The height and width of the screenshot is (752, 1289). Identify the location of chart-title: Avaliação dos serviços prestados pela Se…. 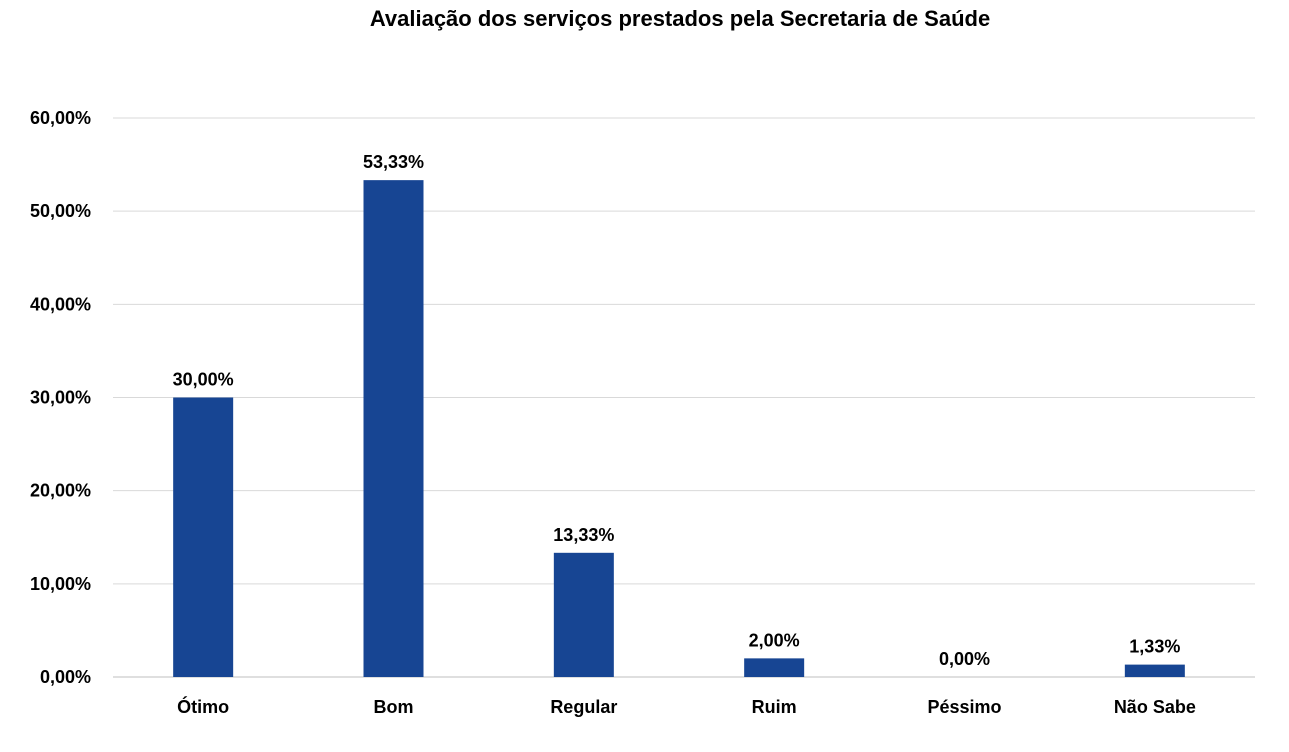
(680, 18).